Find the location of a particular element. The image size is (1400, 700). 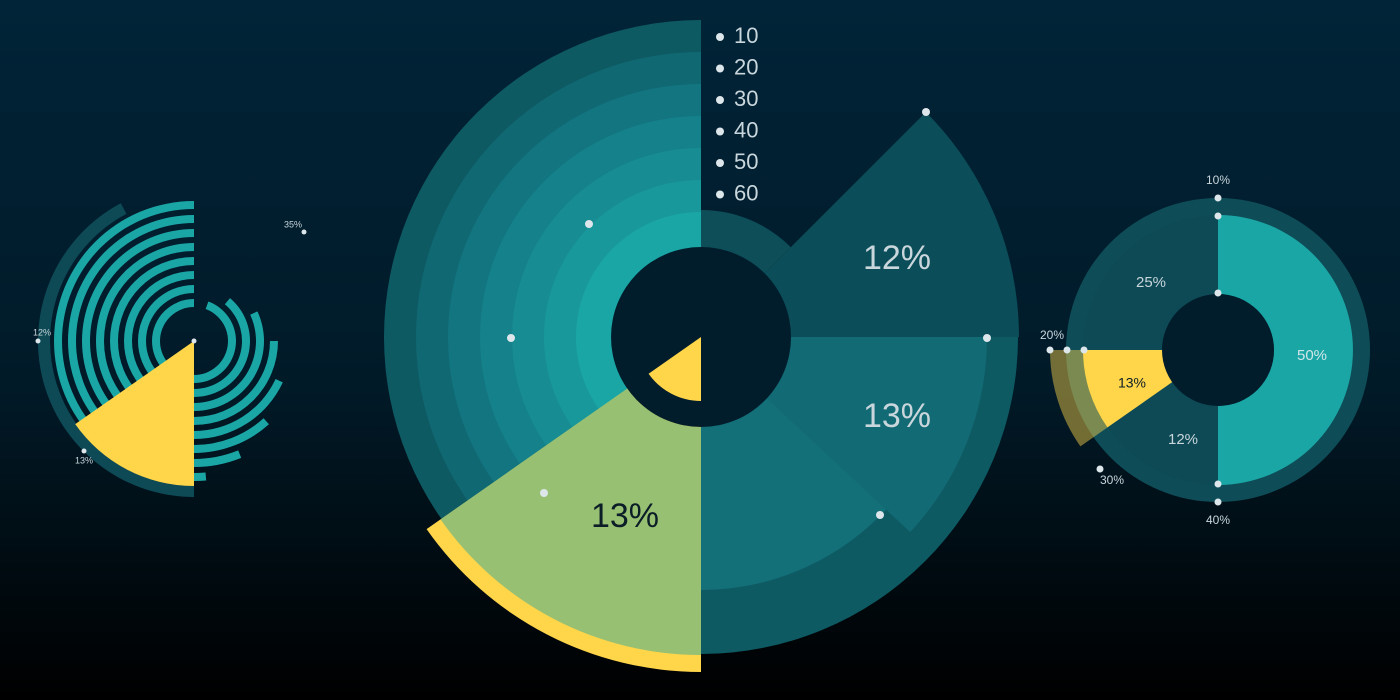

right-hole is located at coordinates (1218, 350).